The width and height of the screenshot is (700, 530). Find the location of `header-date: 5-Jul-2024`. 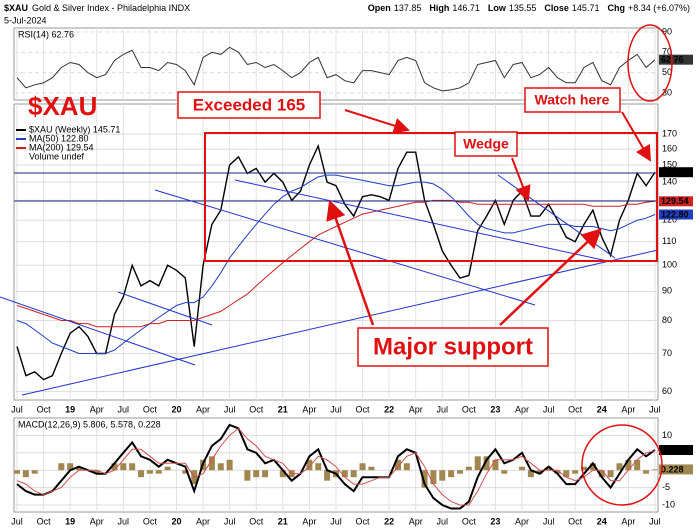

header-date: 5-Jul-2024 is located at coordinates (25, 20).